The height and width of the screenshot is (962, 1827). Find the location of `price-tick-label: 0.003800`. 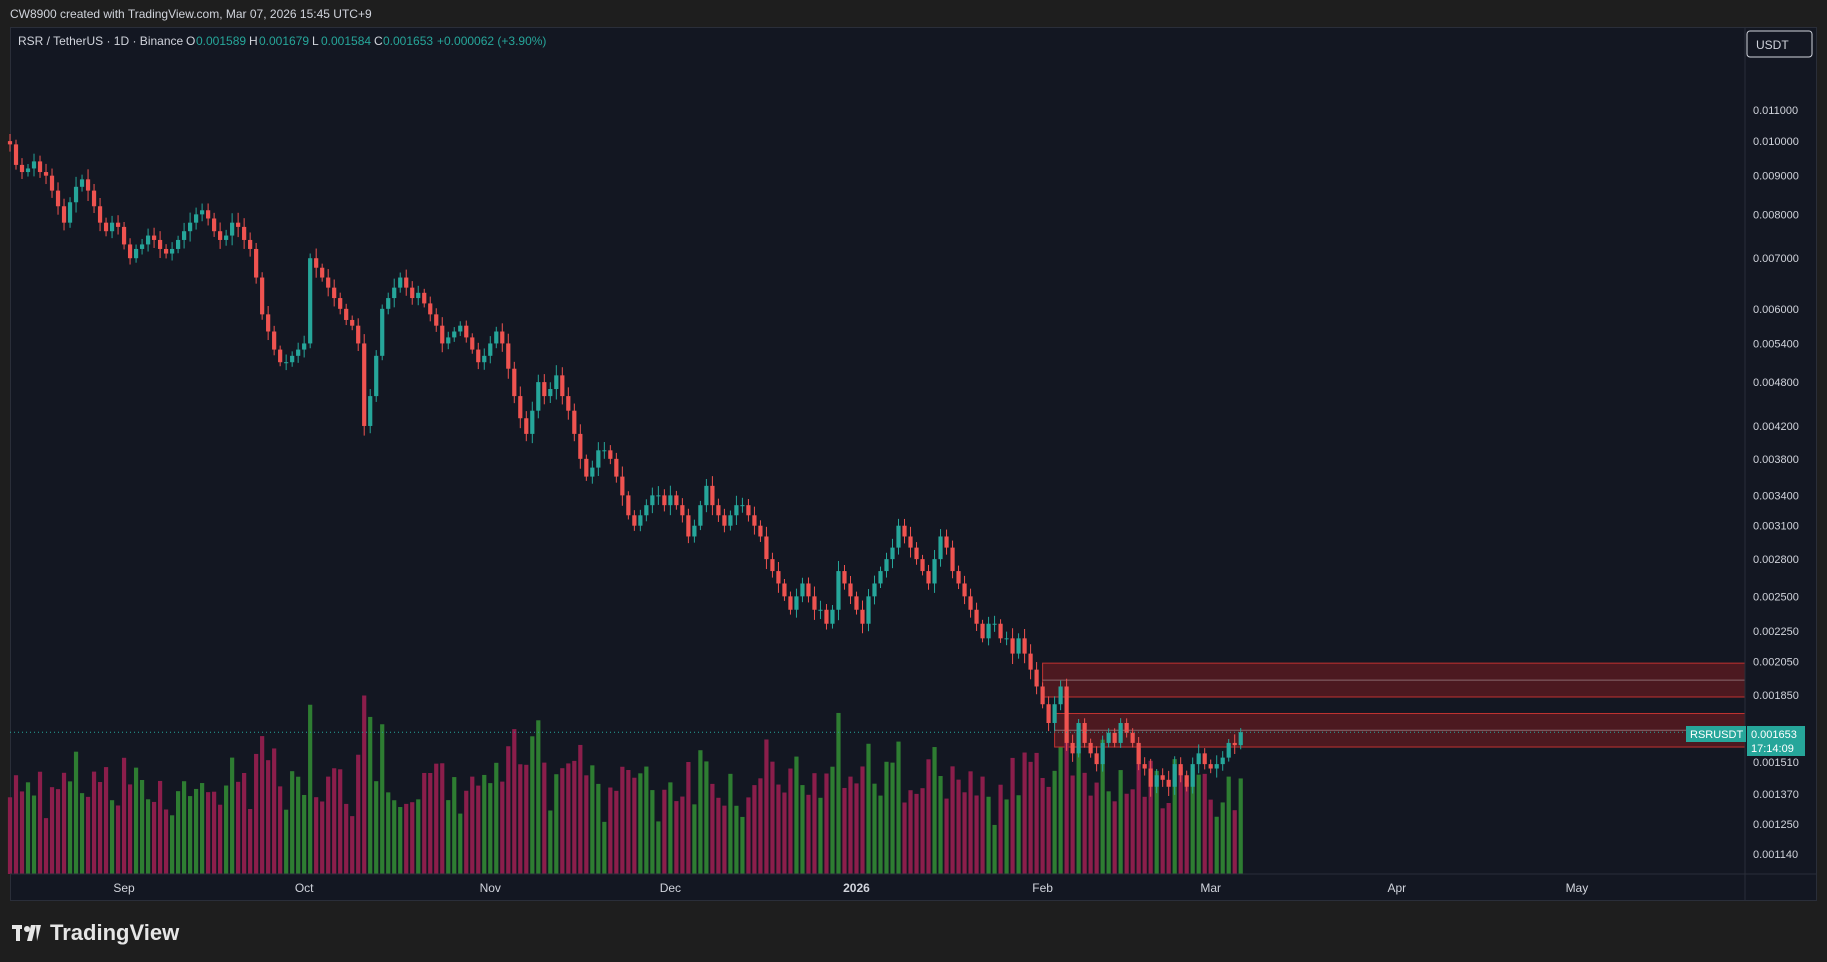

price-tick-label: 0.003800 is located at coordinates (1776, 460).